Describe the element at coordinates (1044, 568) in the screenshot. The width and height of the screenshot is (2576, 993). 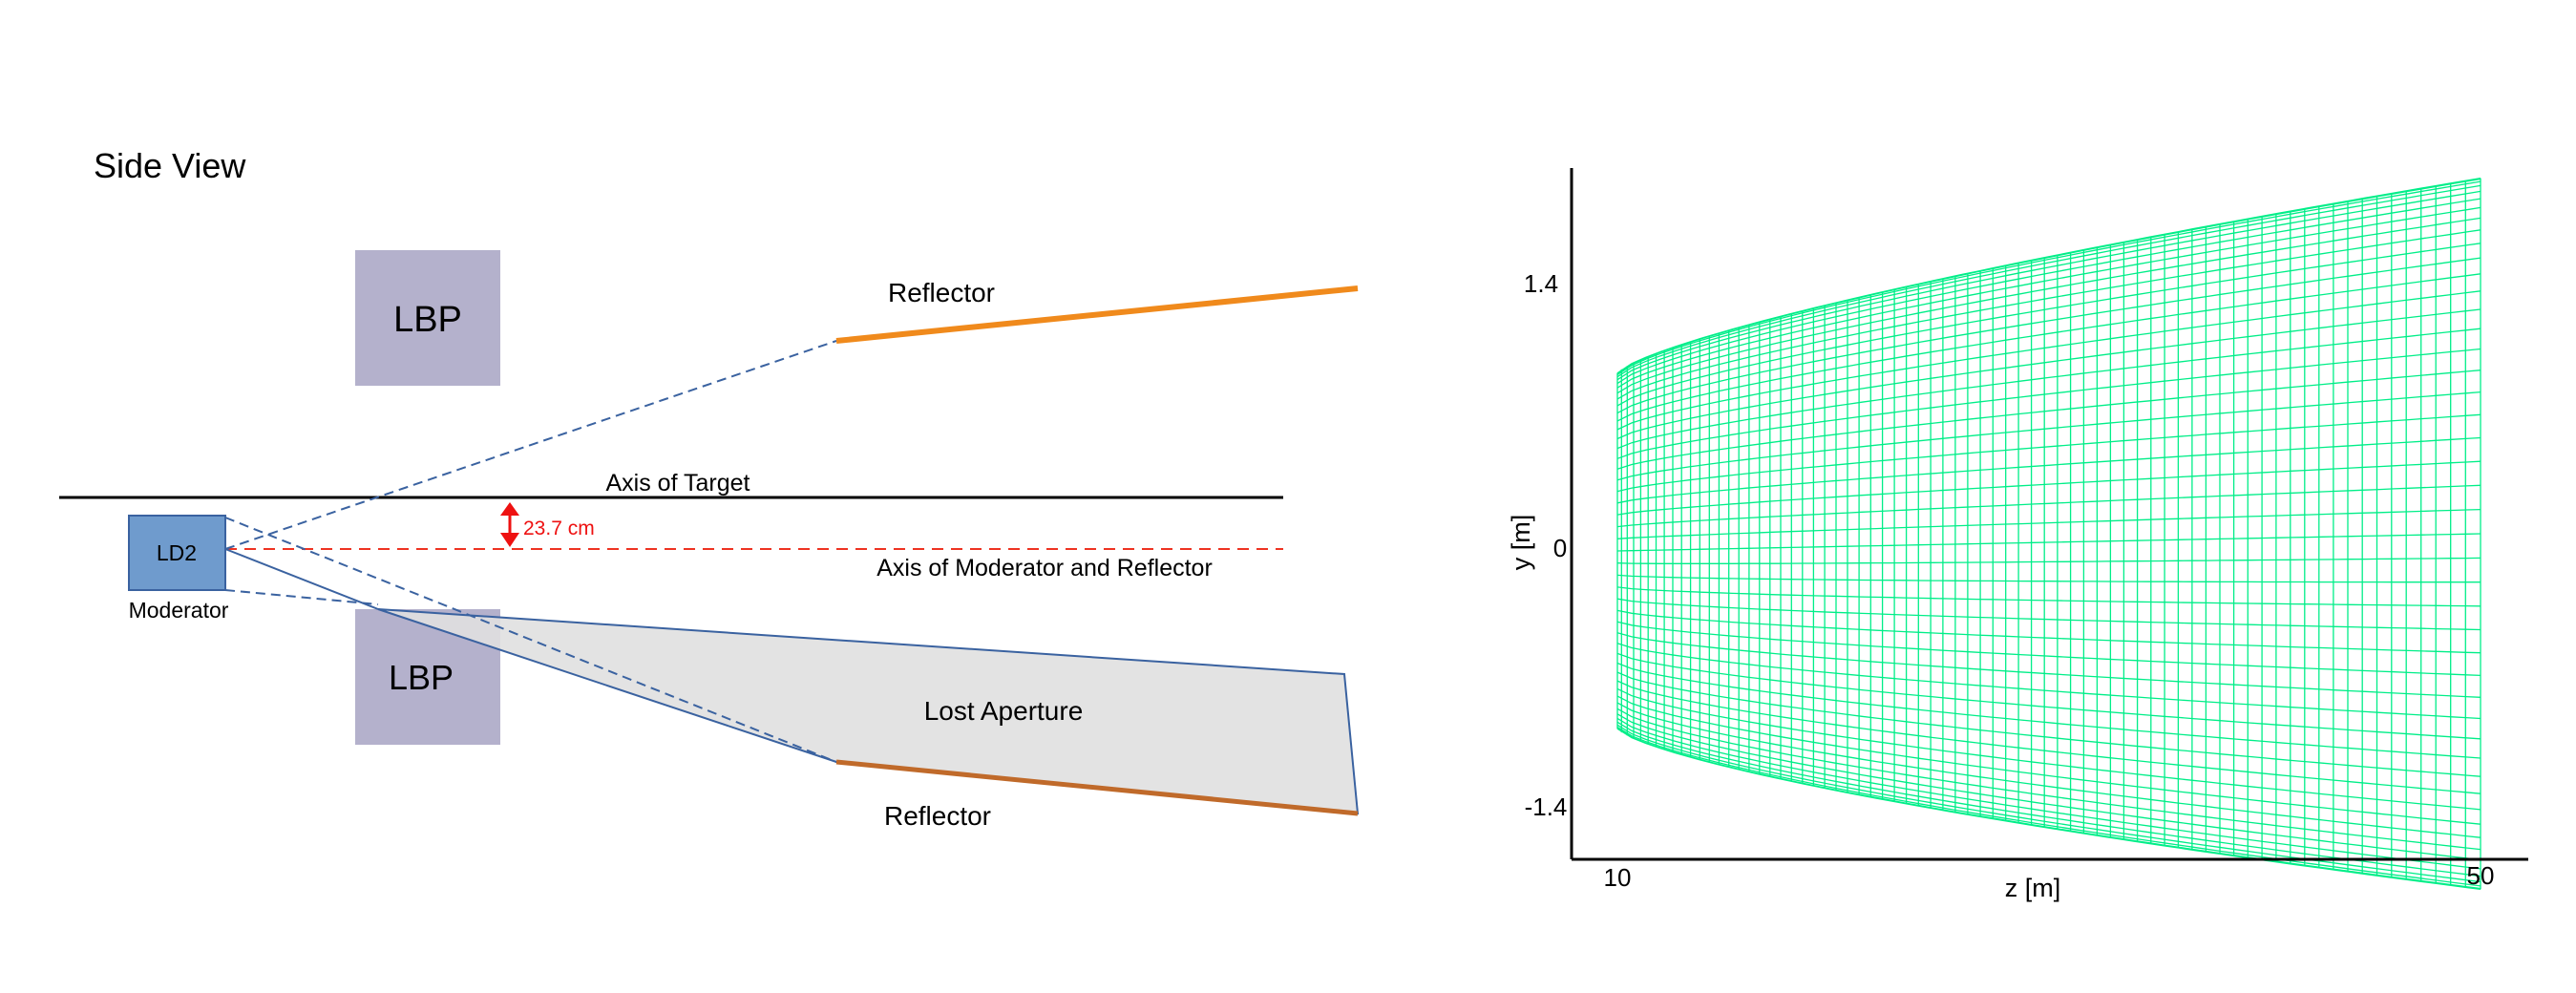
I see `axis-of-moderator-label: Axis of Moderator and Reflector` at that location.